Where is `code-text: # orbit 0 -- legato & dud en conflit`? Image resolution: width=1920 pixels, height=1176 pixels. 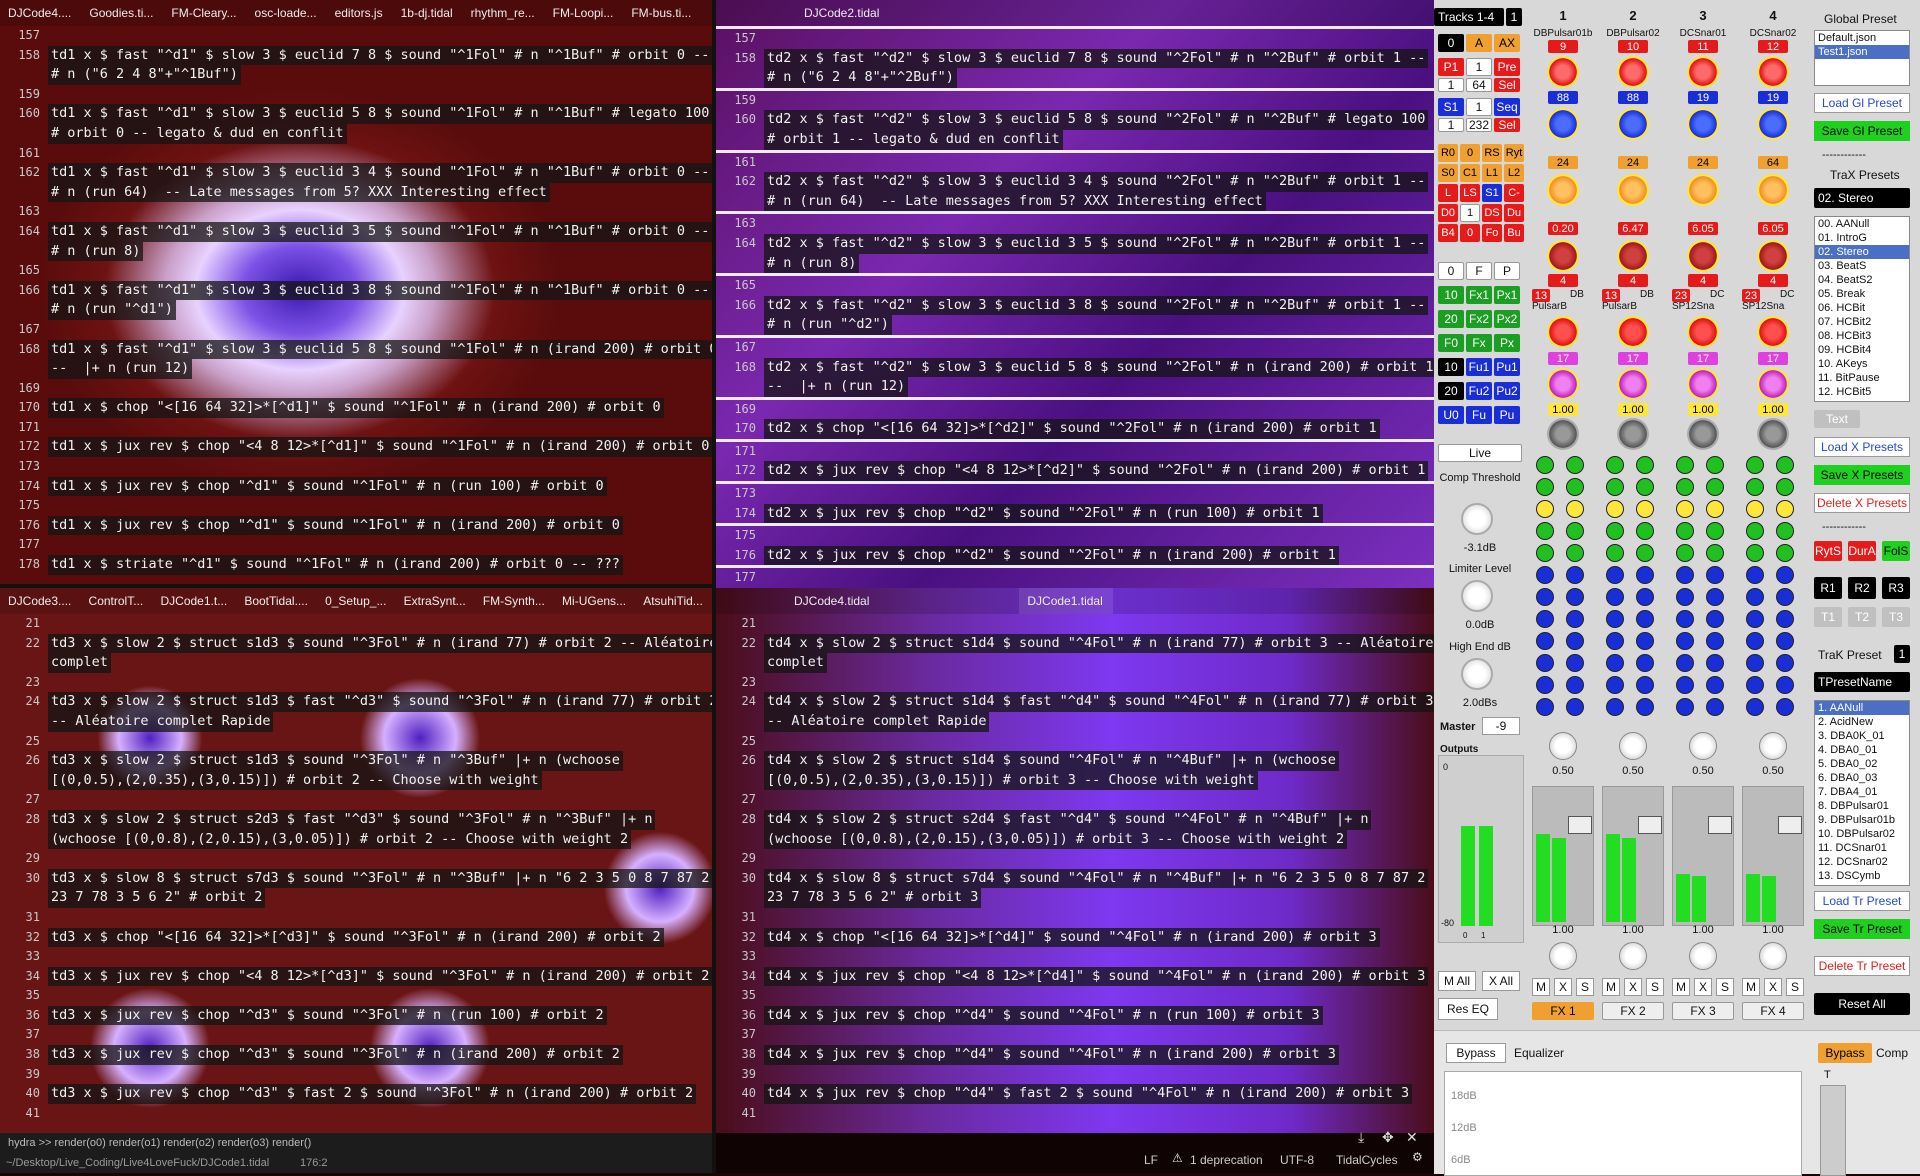 code-text: # orbit 0 -- legato & dud en conflit is located at coordinates (197, 133).